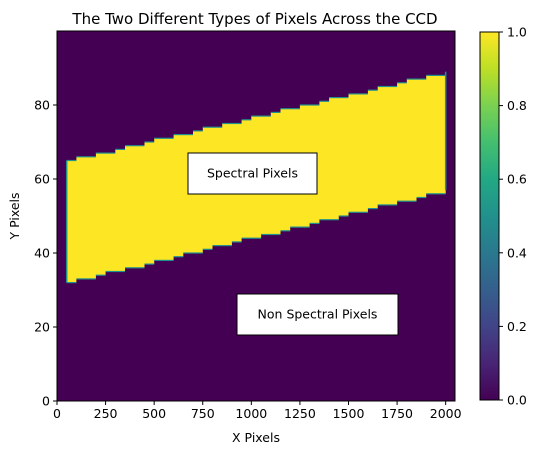 This screenshot has width=538, height=455. Describe the element at coordinates (517, 179) in the screenshot. I see `colorbar-tick-label: 0.6` at that location.